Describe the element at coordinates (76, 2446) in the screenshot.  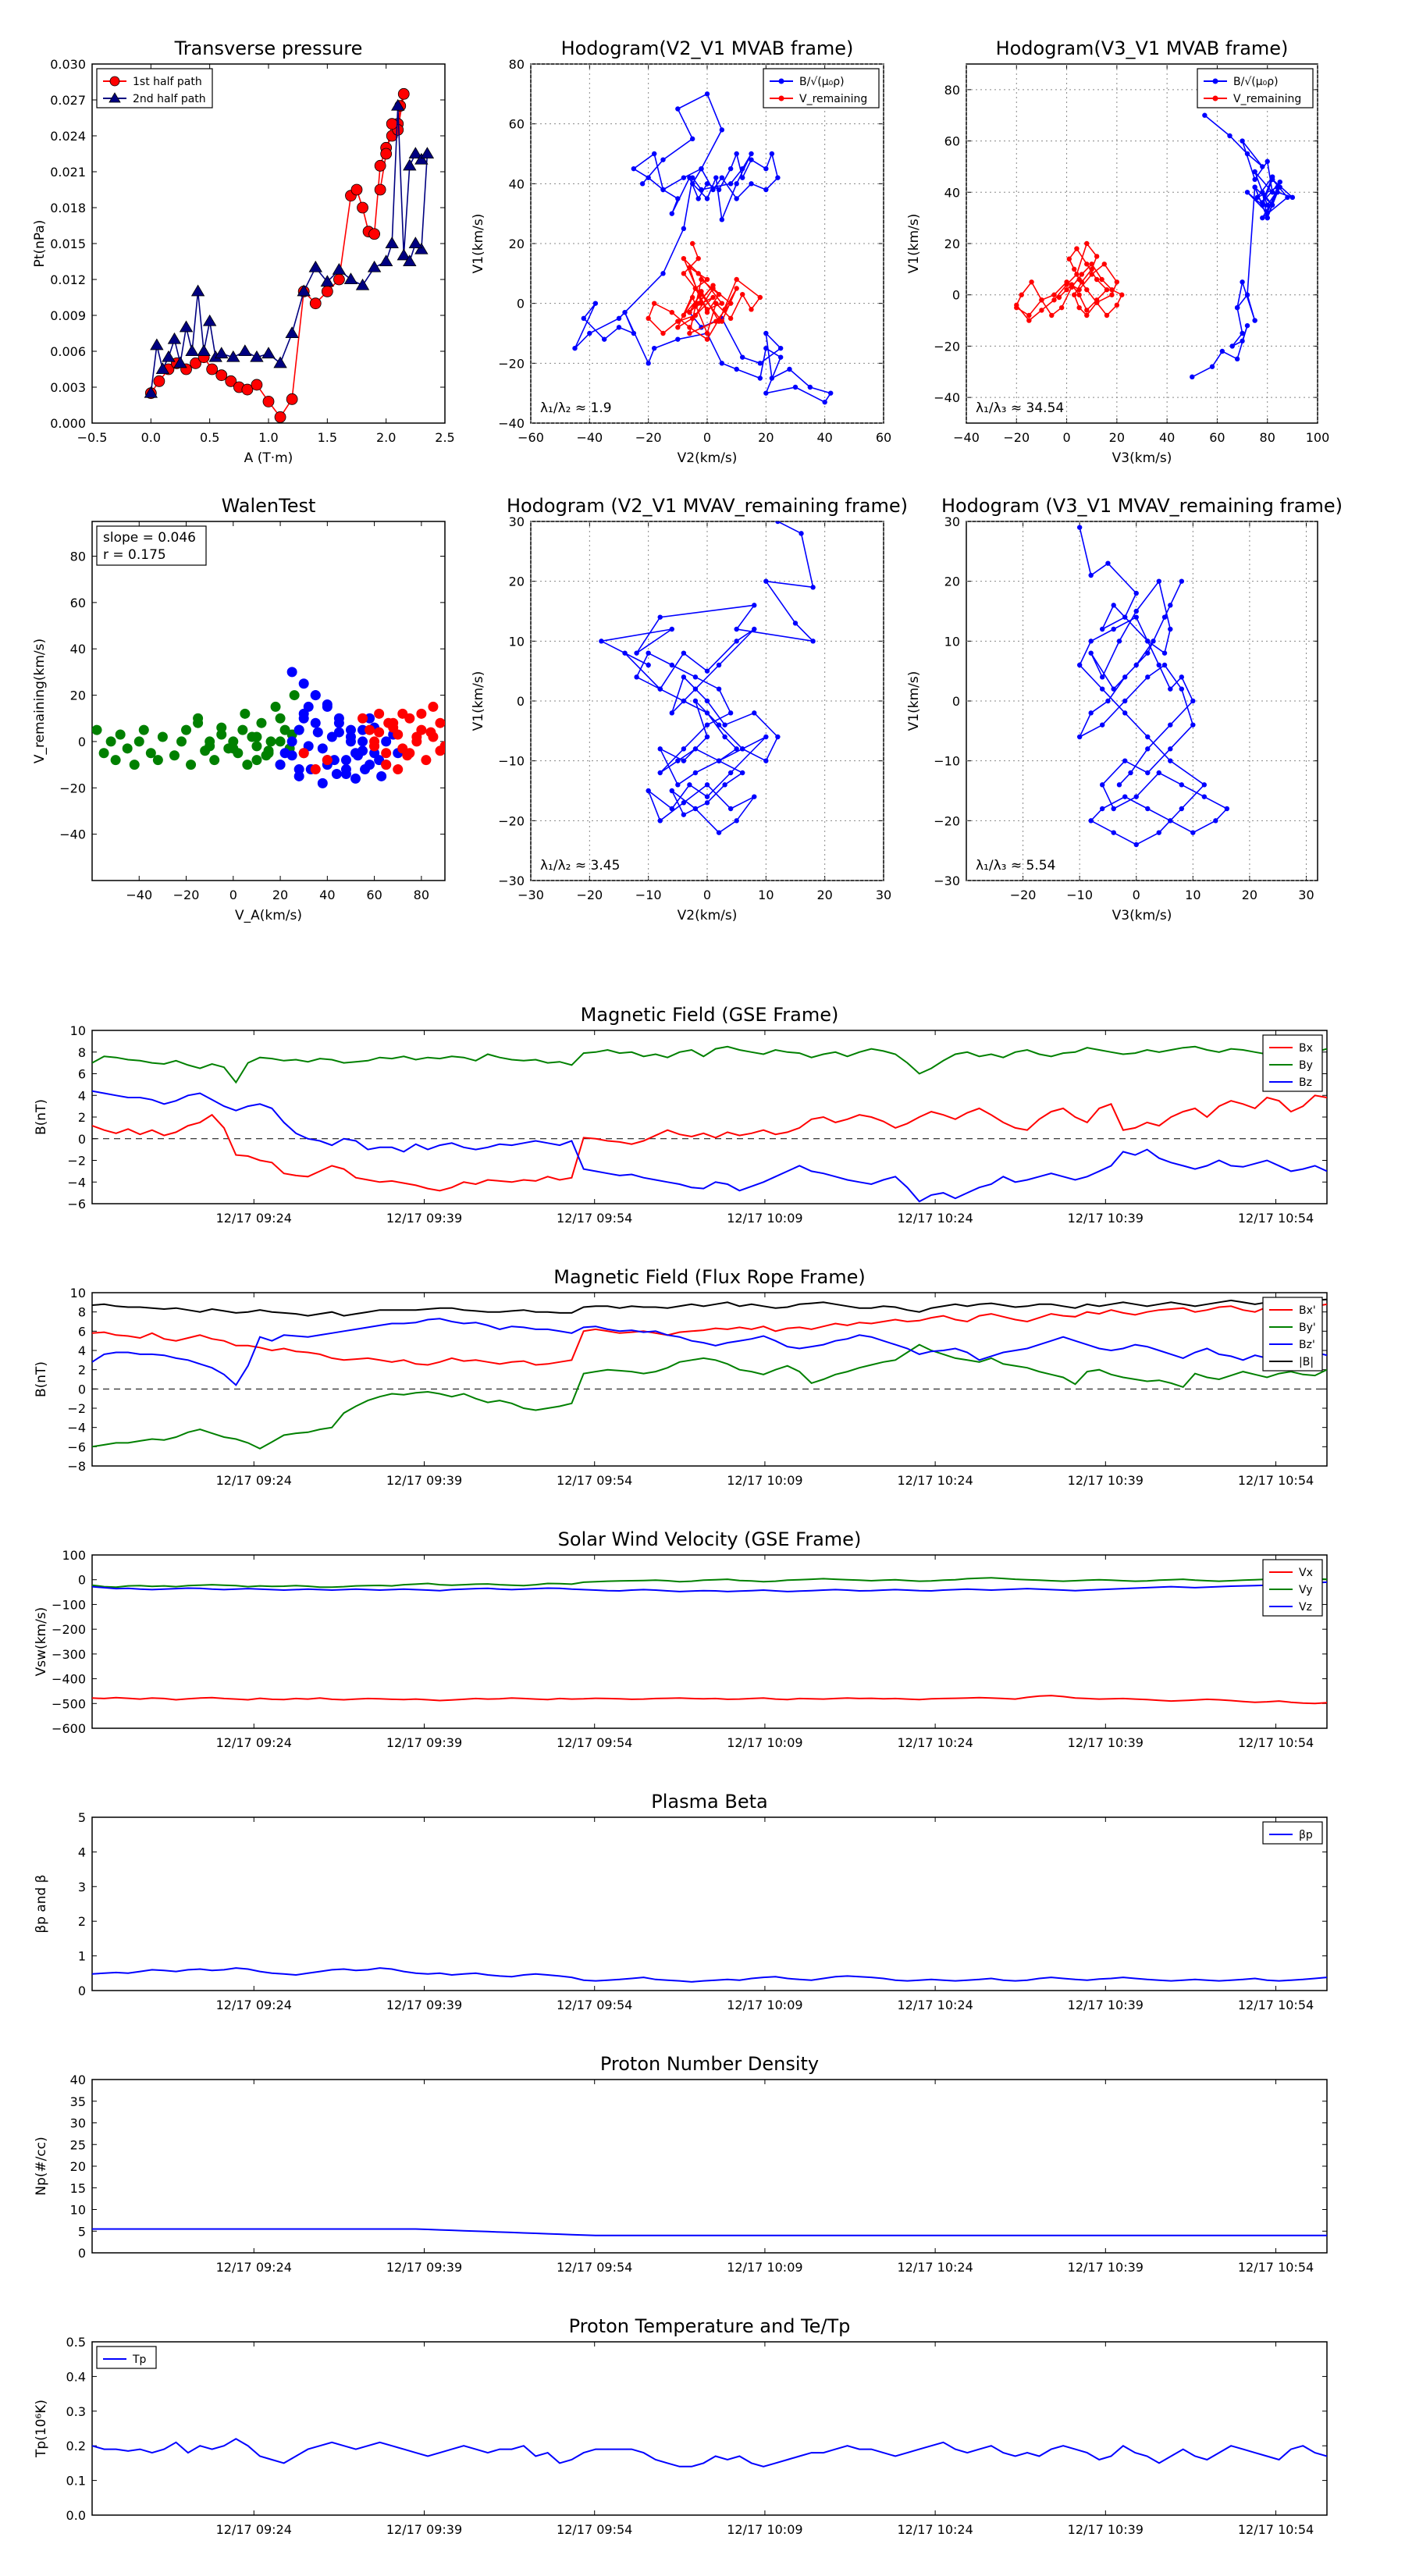
I see `y-tick-label: 0.2` at that location.